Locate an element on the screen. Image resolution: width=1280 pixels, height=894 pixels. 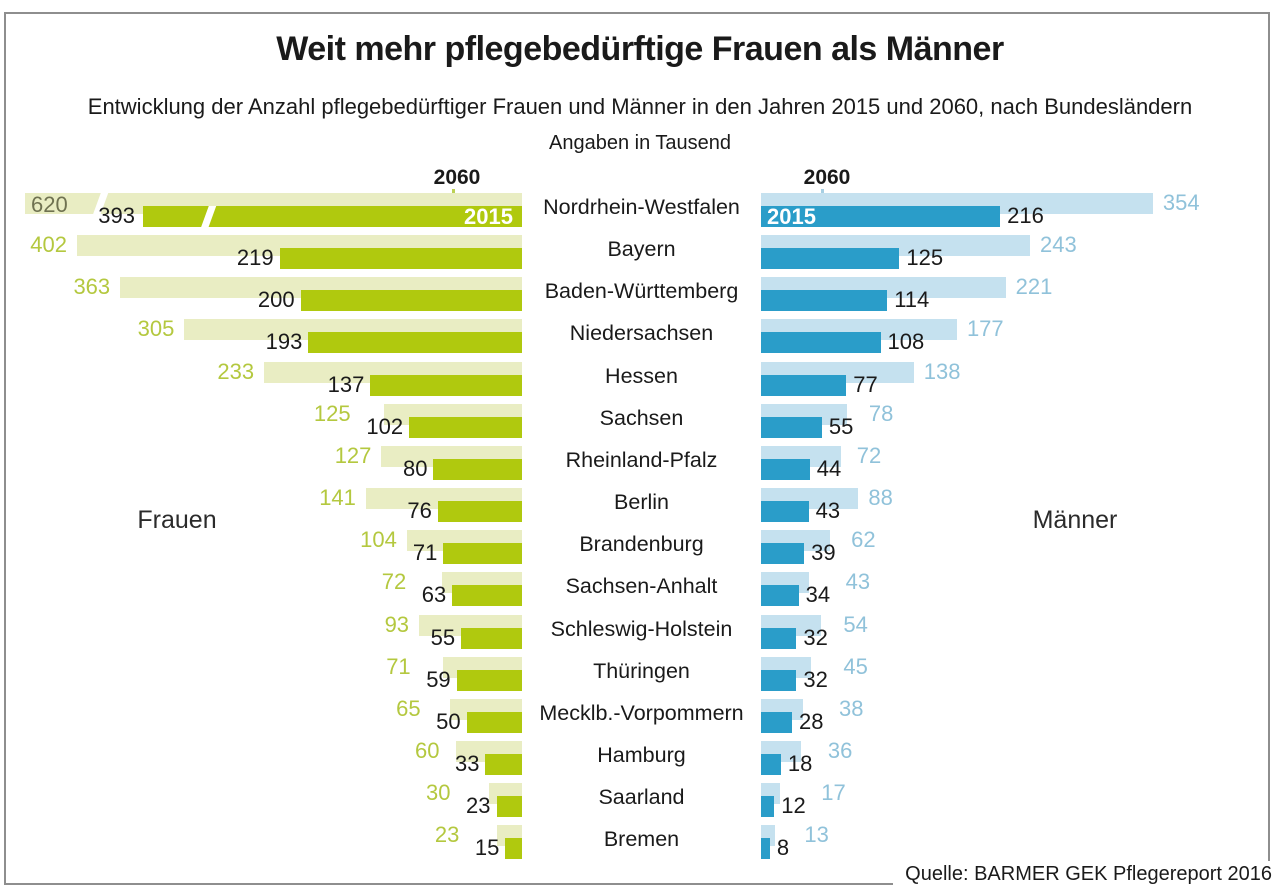
maenner-2060-value-label: 62 is located at coordinates (863, 540).